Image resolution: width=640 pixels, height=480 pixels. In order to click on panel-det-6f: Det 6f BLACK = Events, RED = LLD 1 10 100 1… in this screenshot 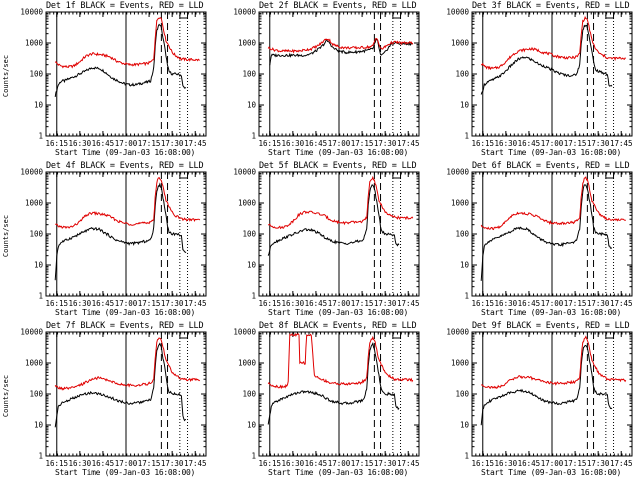, I will do `click(532, 240)`.